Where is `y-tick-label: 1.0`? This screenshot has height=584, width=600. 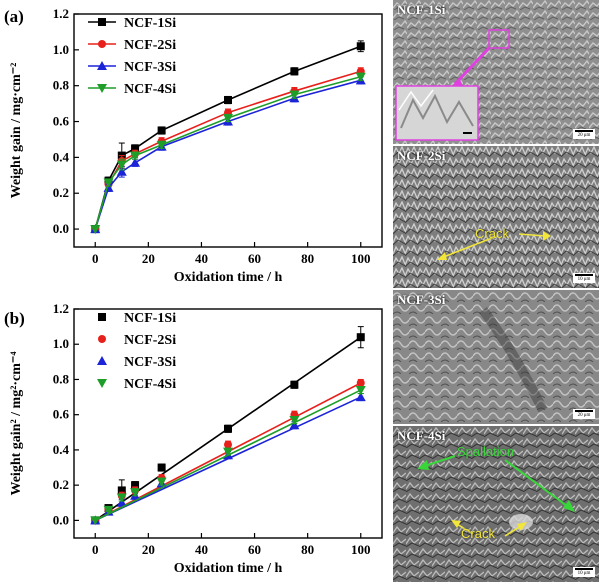
y-tick-label: 1.0 is located at coordinates (61, 49).